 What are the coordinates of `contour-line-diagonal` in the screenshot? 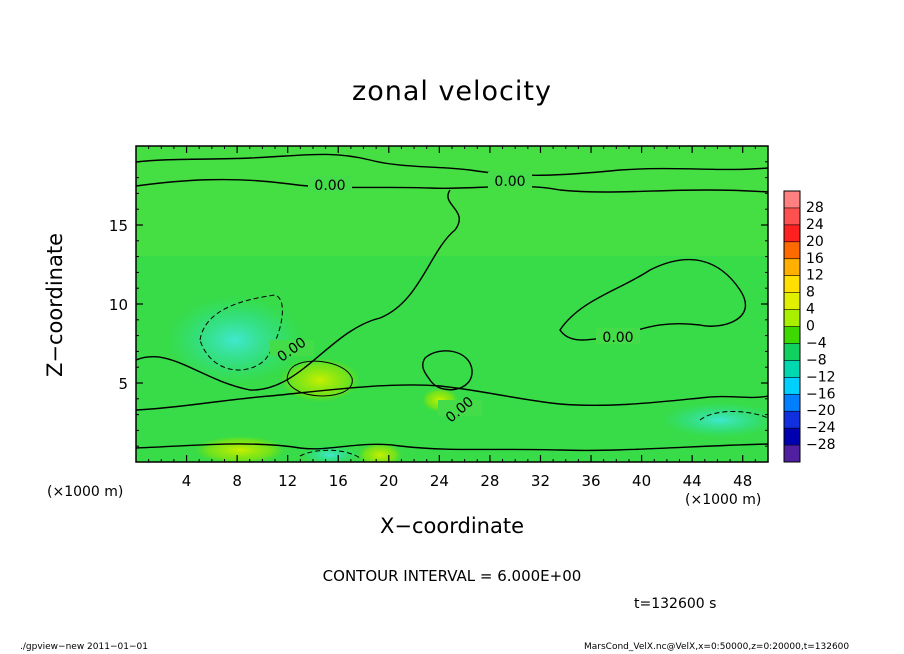 It's located at (298, 290).